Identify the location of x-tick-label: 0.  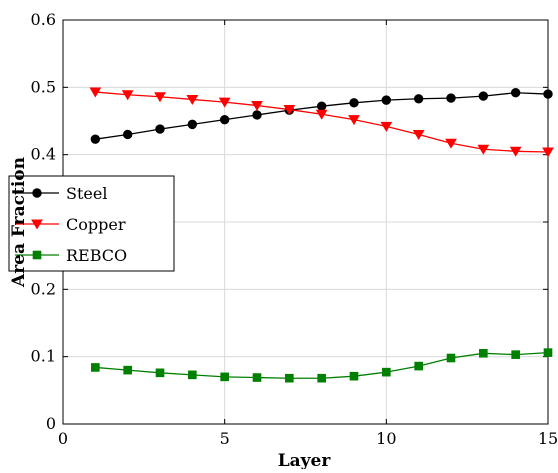
(63, 438).